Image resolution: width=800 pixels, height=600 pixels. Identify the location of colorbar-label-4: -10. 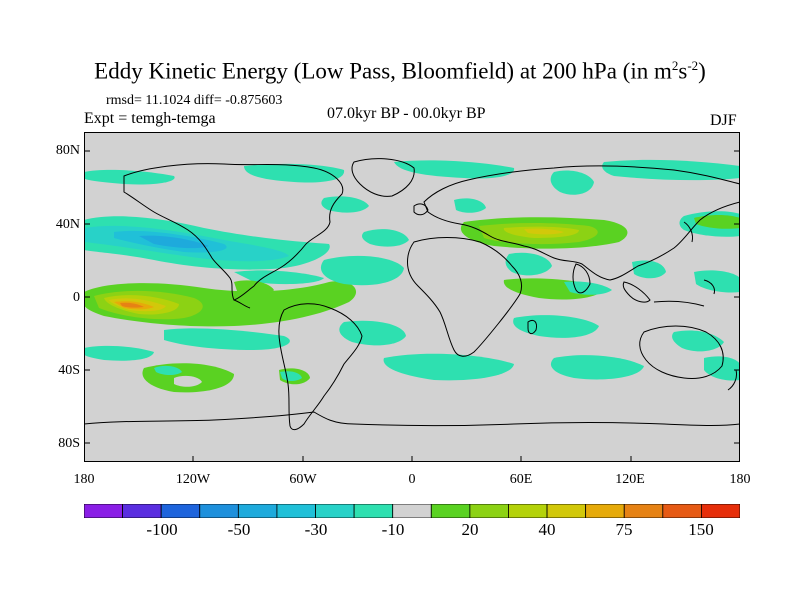
(393, 529).